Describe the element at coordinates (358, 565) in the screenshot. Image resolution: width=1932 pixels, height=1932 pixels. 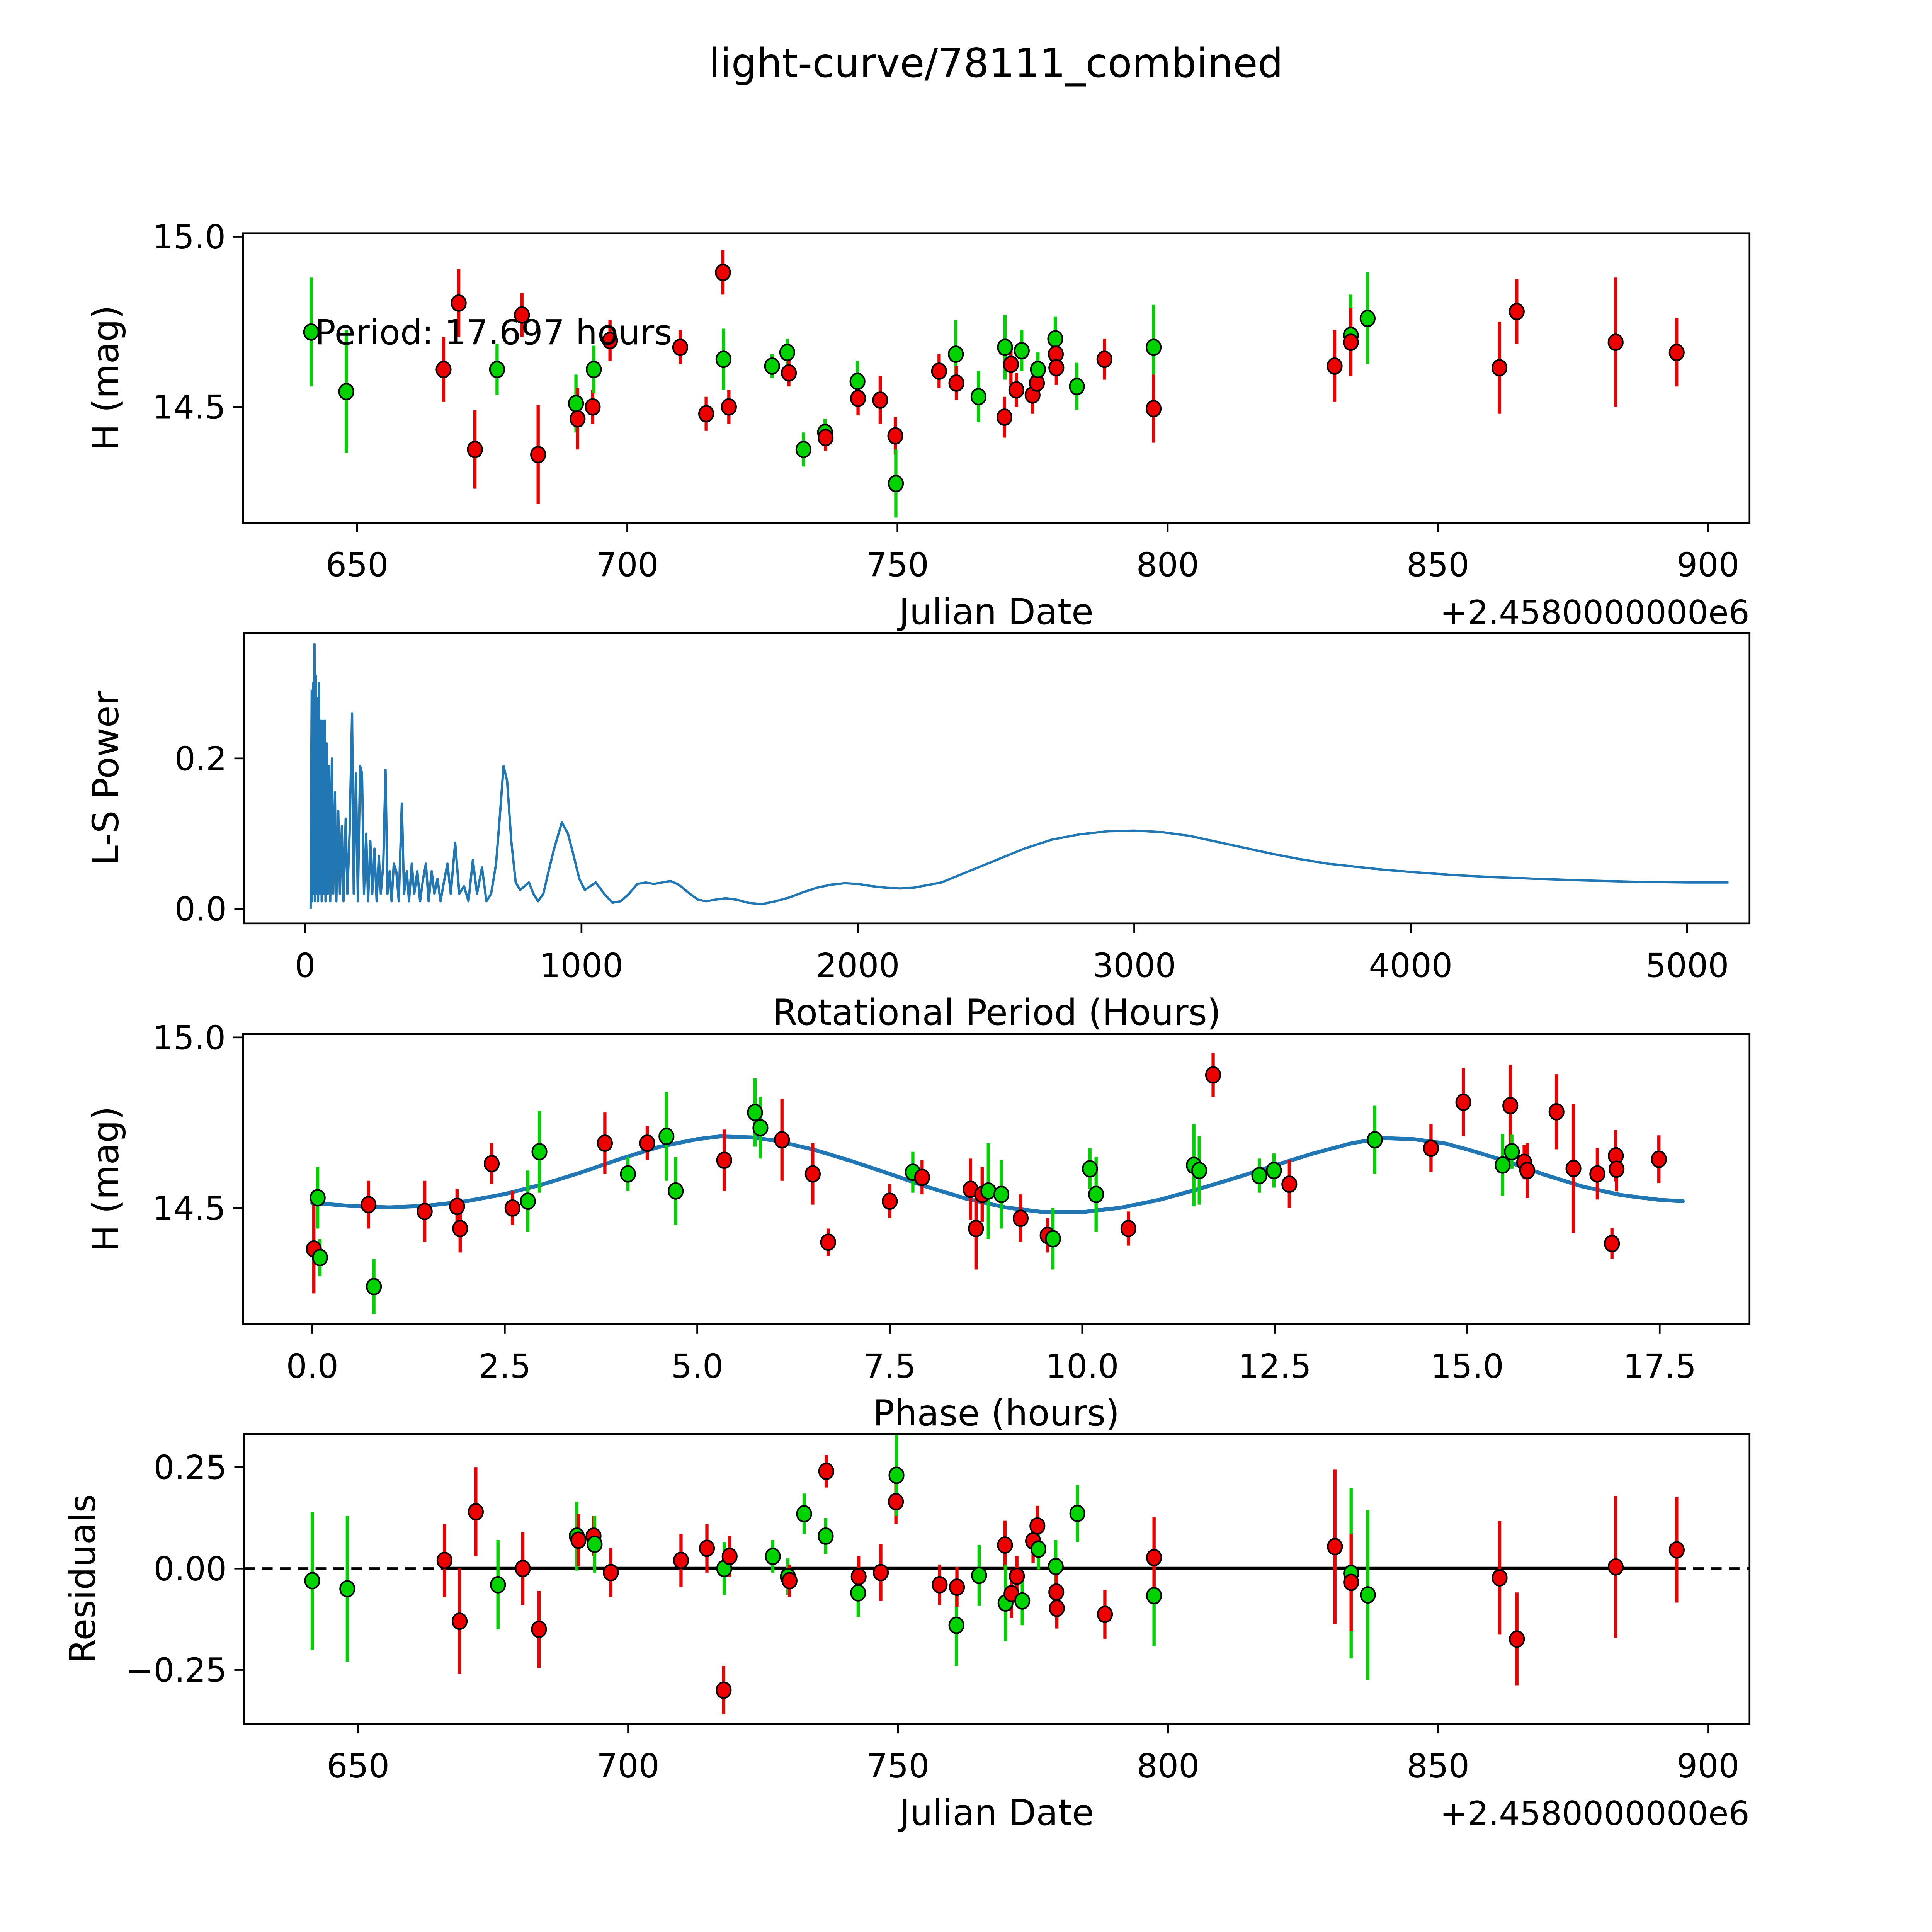
I see `x-tick-label: 650` at that location.